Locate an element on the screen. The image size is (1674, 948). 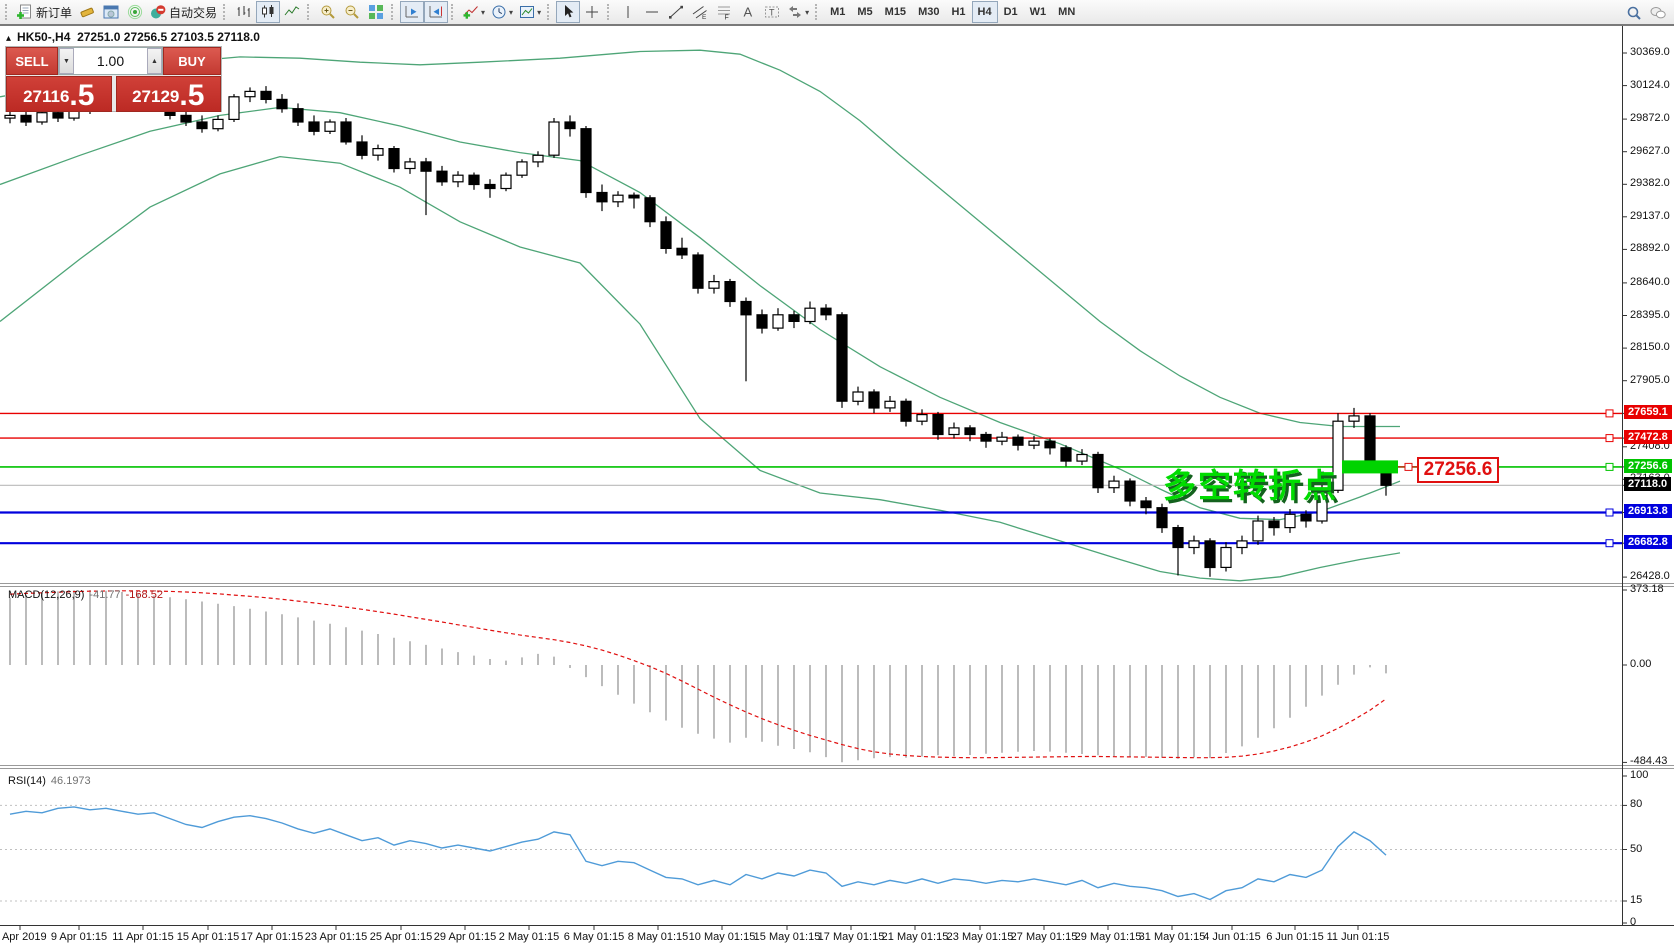
price-axis-tick: 29627.0 is located at coordinates (1650, 150).